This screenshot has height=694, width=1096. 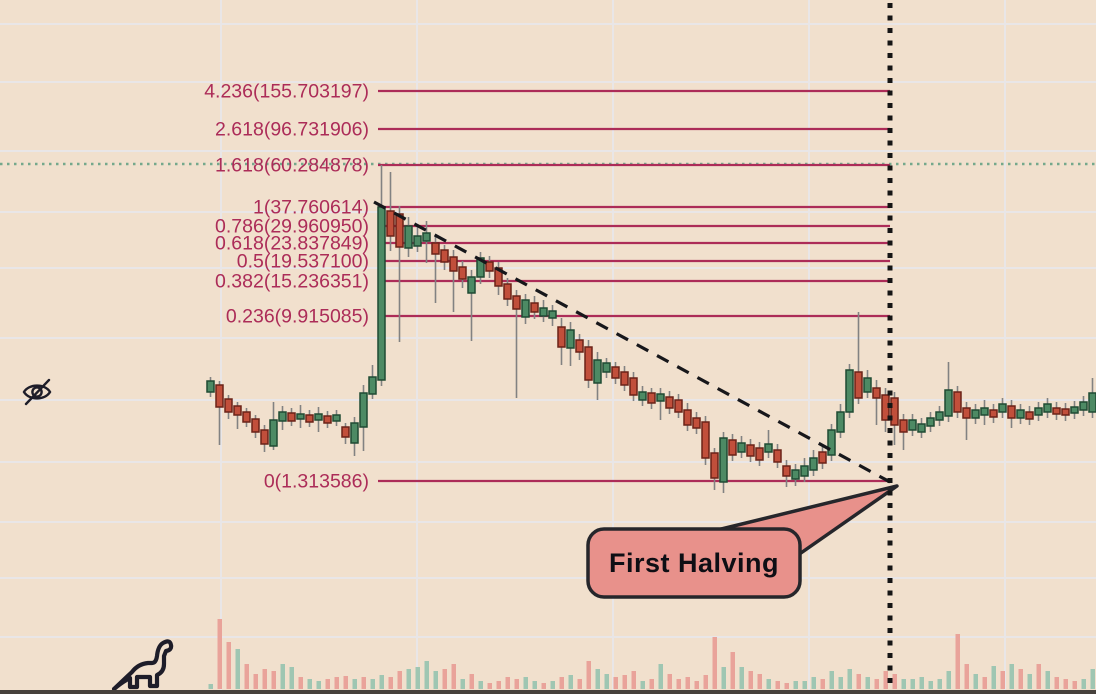 I want to click on dinosaur-icon, so click(x=142, y=665).